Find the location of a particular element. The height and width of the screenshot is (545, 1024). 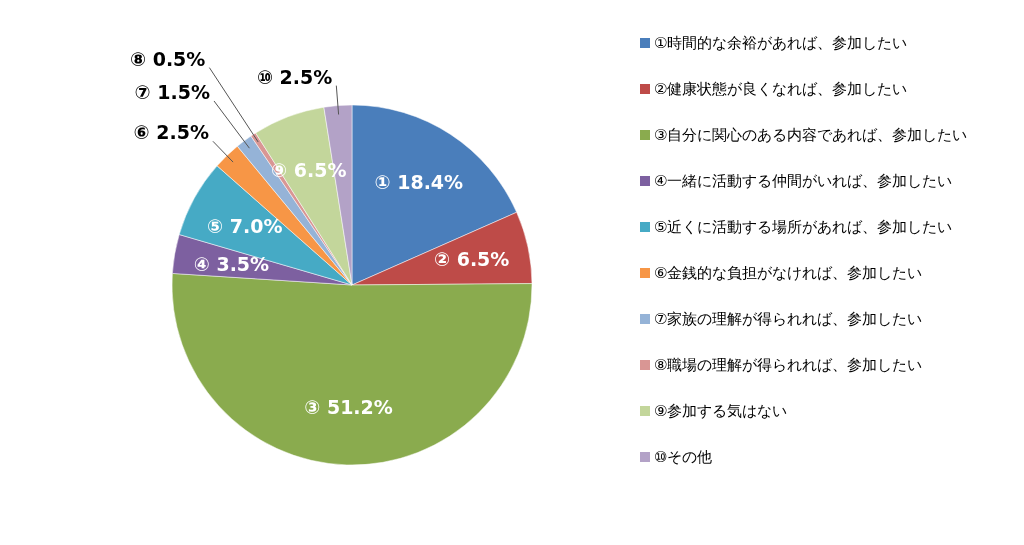

legend-label: ①時間的な余裕があれば、参加したい is located at coordinates (781, 43).